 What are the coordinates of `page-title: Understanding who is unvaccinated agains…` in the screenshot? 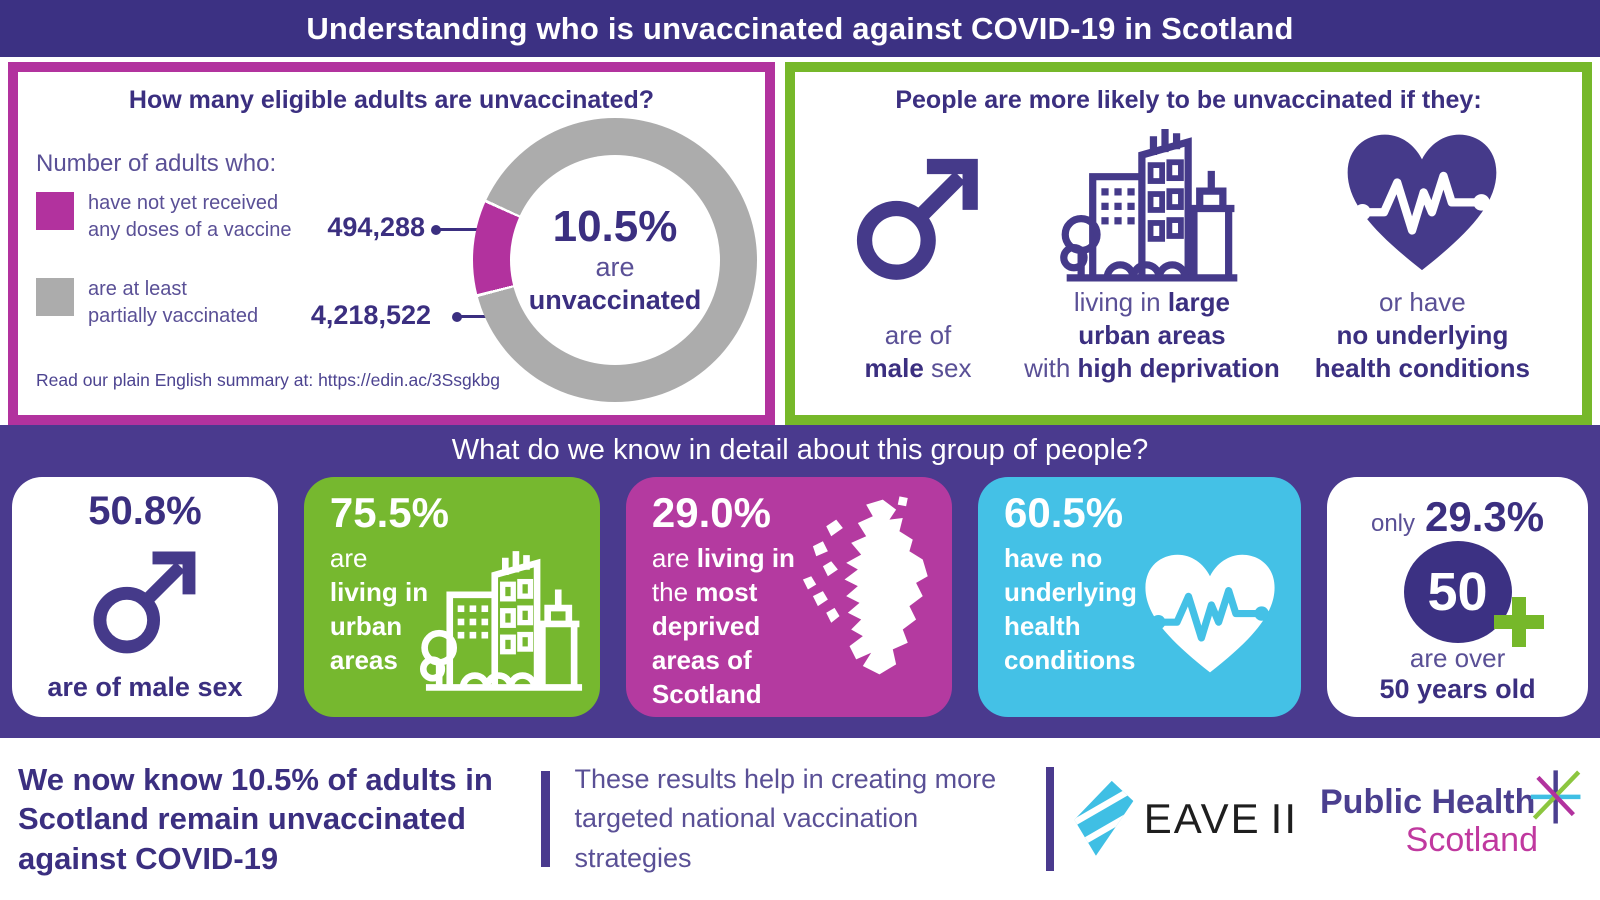 It's located at (800, 28).